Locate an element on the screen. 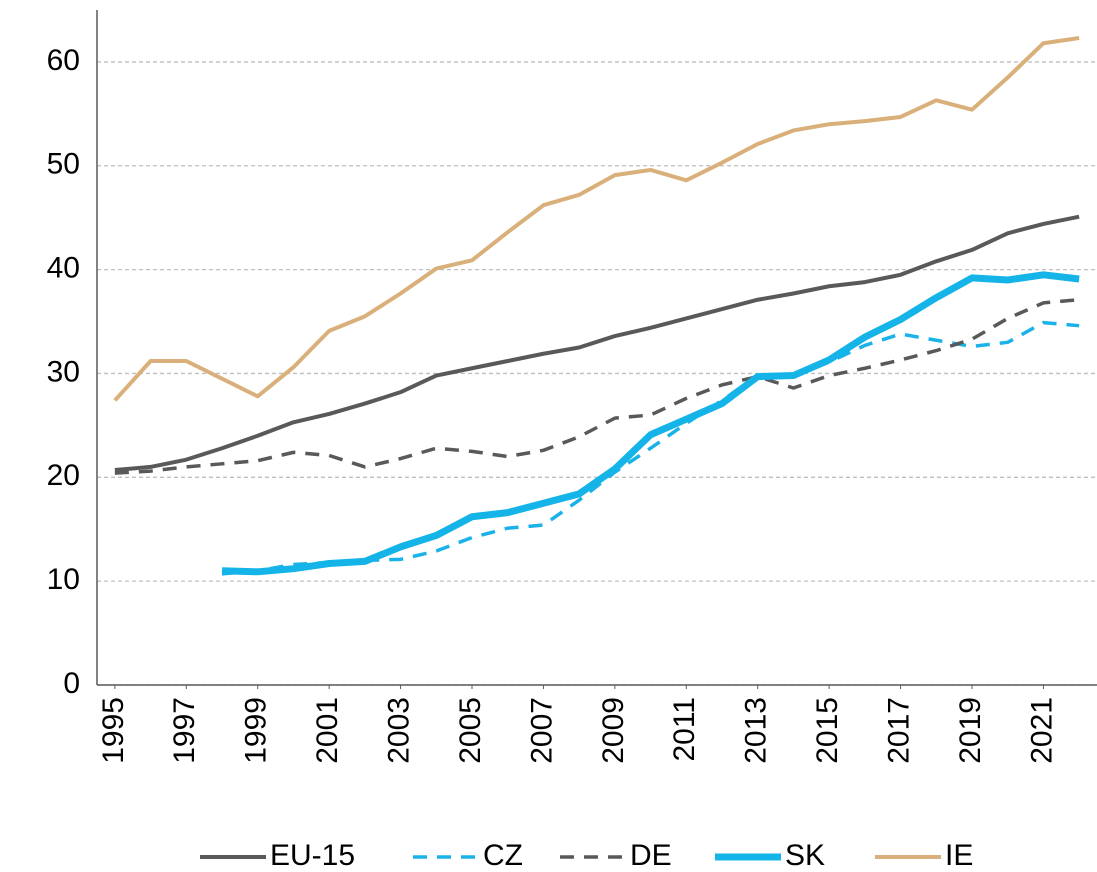  x-tick-label: 2003 is located at coordinates (398, 730).